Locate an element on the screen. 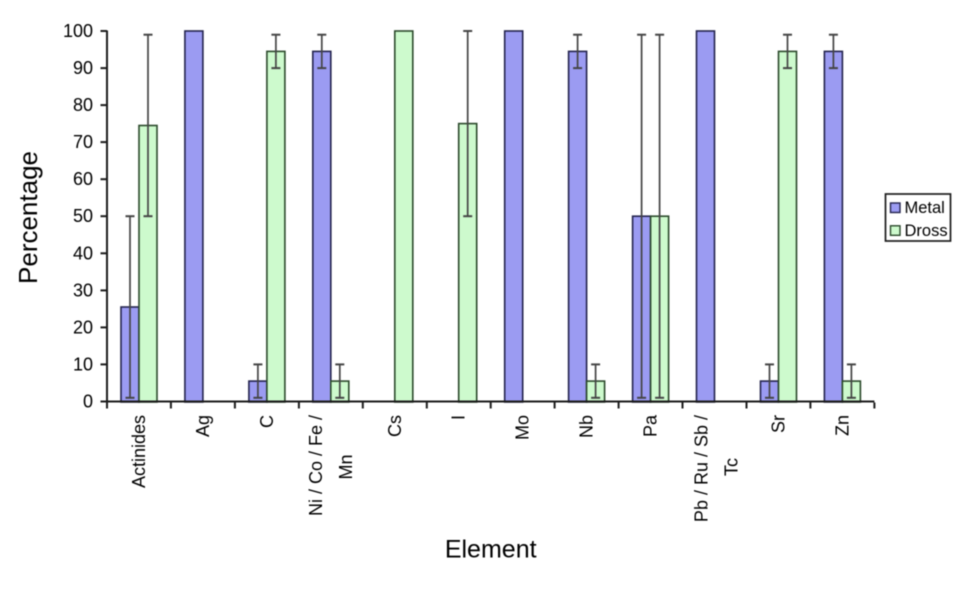  svg-text: Metal is located at coordinates (925, 208).